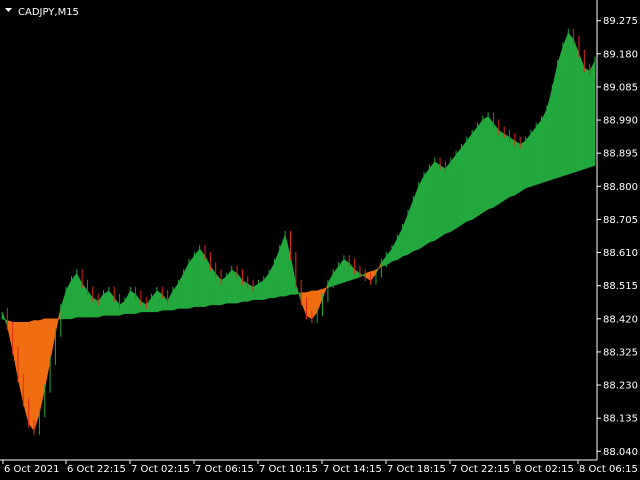 The height and width of the screenshot is (480, 640). Describe the element at coordinates (8, 10) in the screenshot. I see `triangle-down-icon` at that location.